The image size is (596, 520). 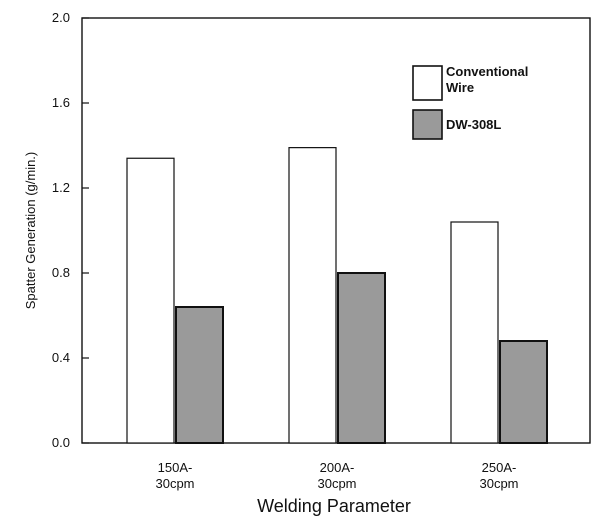 What do you see at coordinates (487, 79) in the screenshot?
I see `legend-label-conventional-wire: Conventional Wire` at bounding box center [487, 79].